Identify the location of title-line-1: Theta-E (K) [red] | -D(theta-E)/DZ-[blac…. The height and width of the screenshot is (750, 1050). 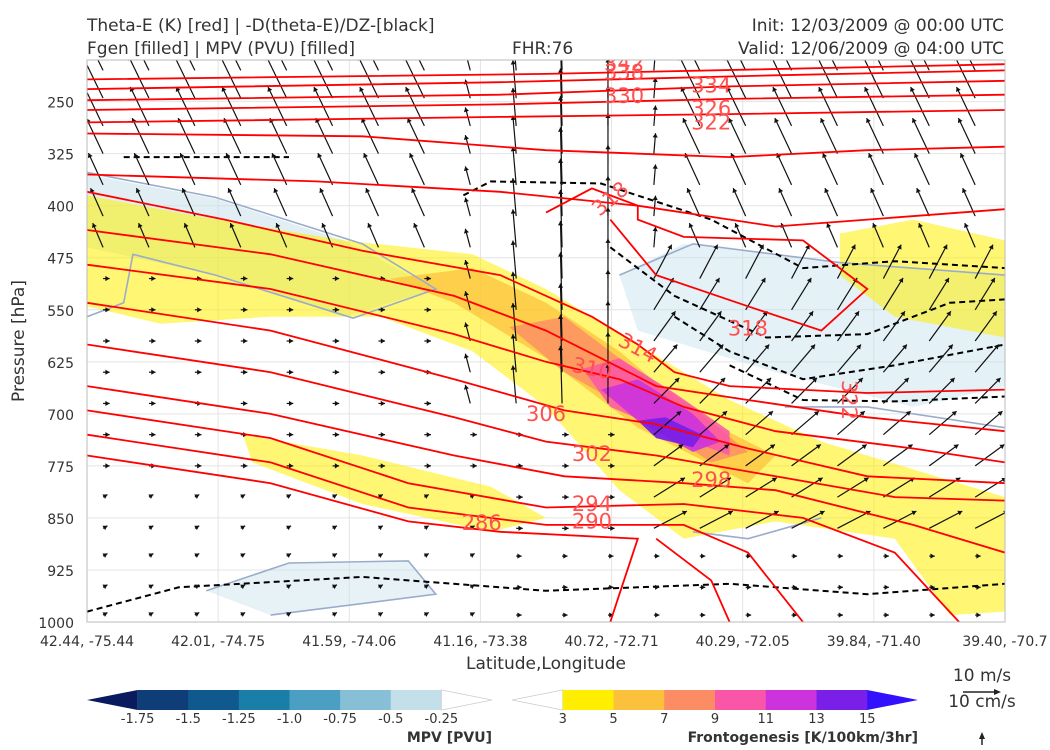
(260, 26).